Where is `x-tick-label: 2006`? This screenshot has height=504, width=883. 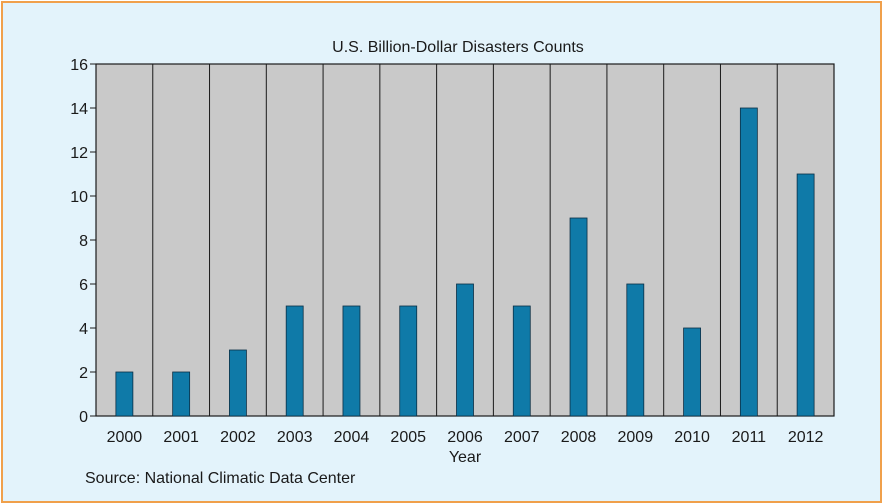 x-tick-label: 2006 is located at coordinates (465, 437).